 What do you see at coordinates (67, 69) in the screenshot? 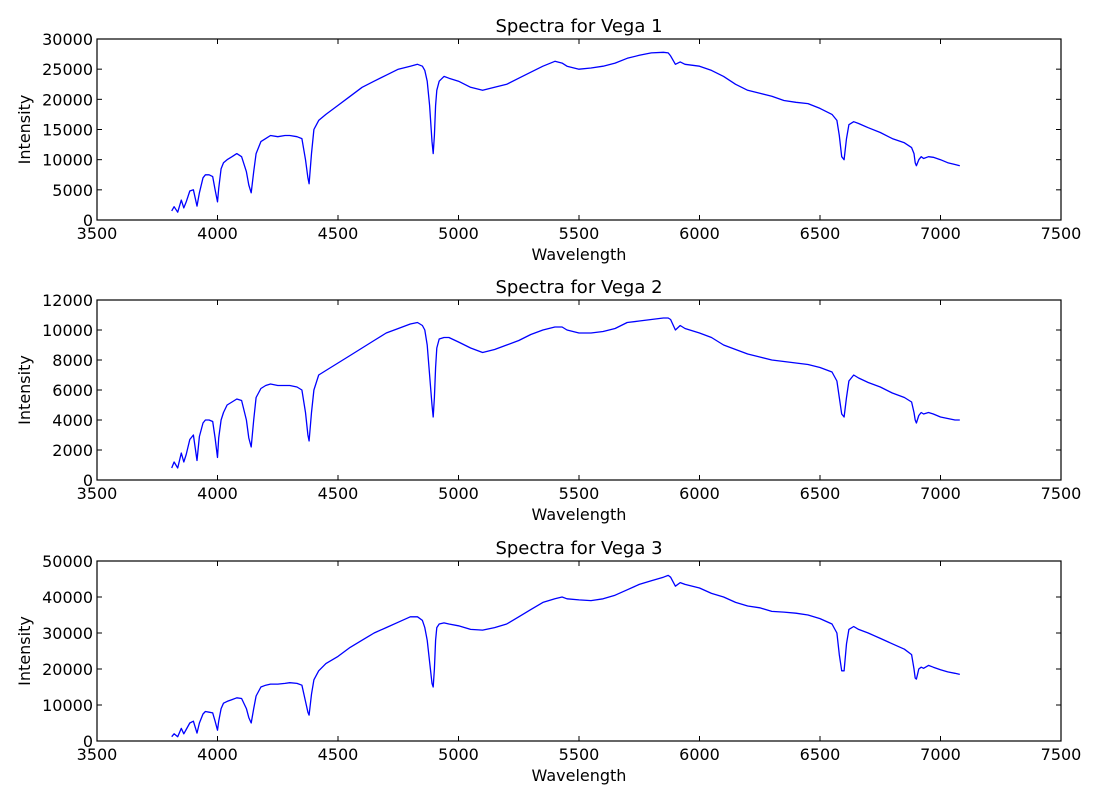
I see `y-tick-label: 25000` at bounding box center [67, 69].